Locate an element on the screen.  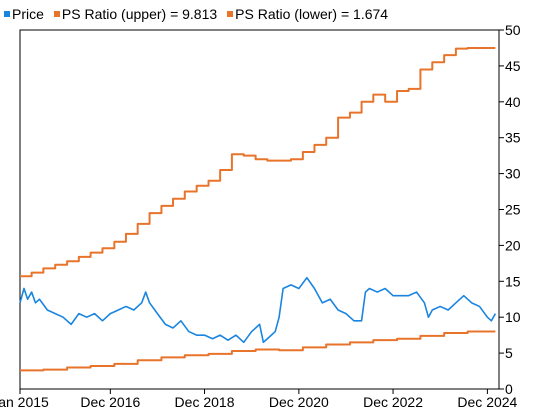
y-tick-label: 50 is located at coordinates (513, 30).